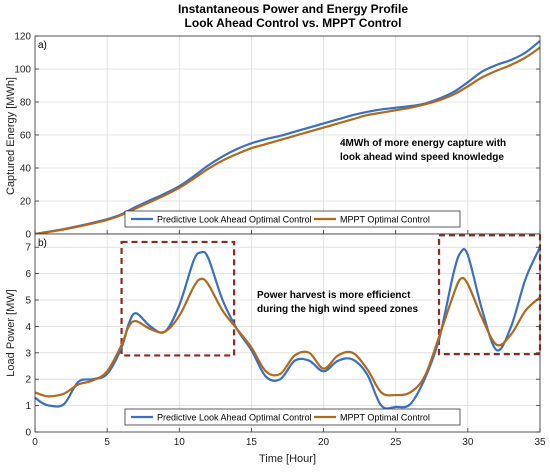 Image resolution: width=550 pixels, height=474 pixels. I want to click on y-tick-label: 4, so click(28, 327).